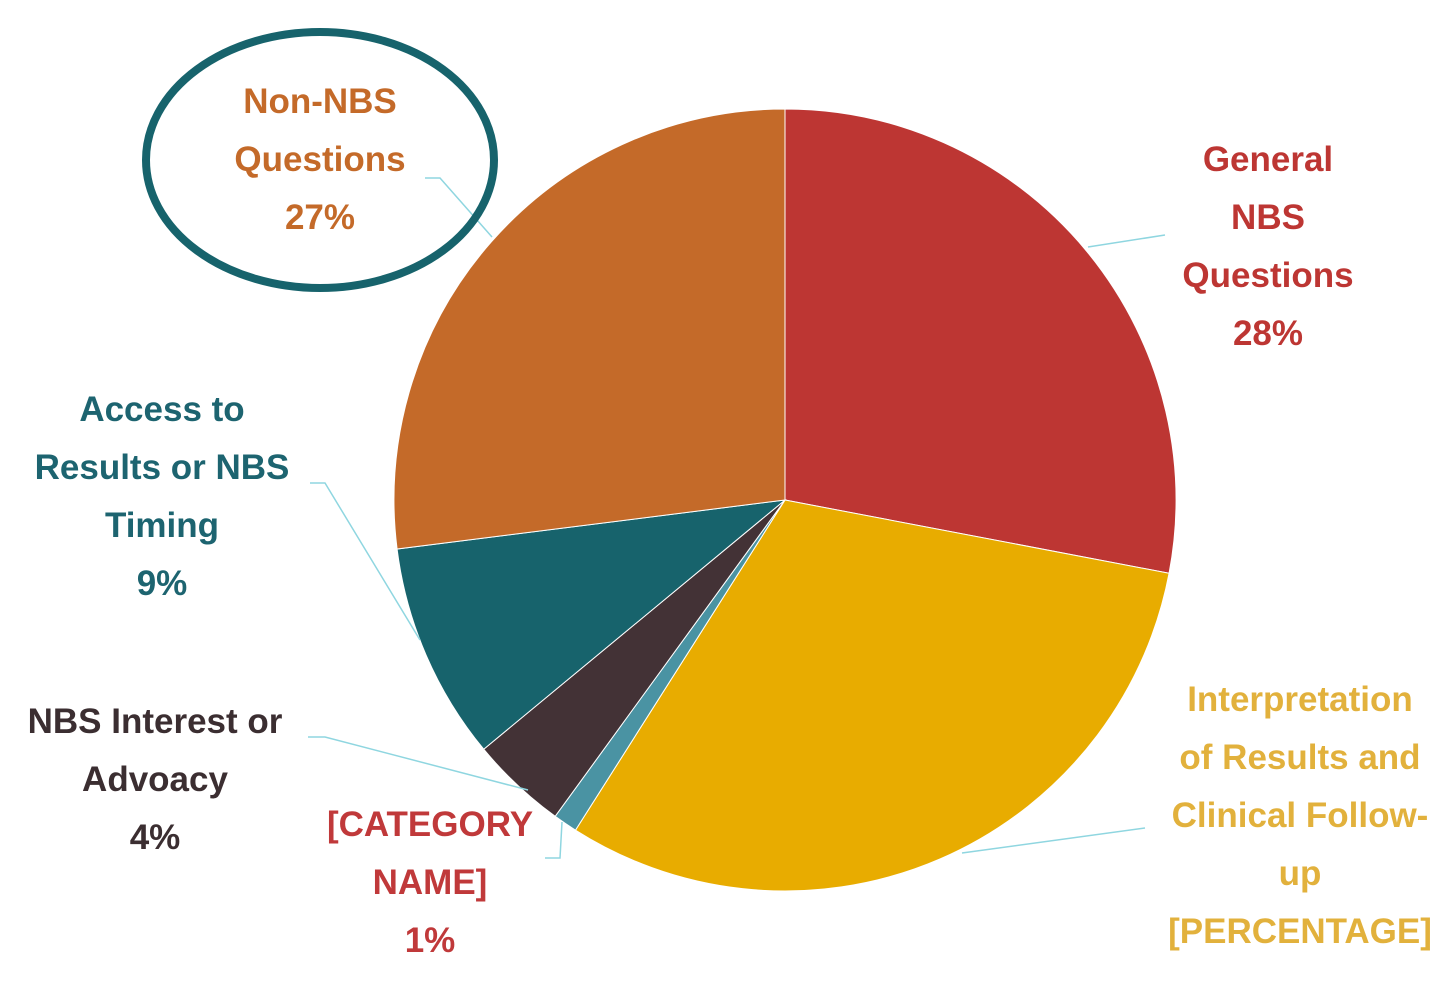 The image size is (1450, 988). I want to click on slice-label: Non-NBS Questions 27%, so click(319, 160).